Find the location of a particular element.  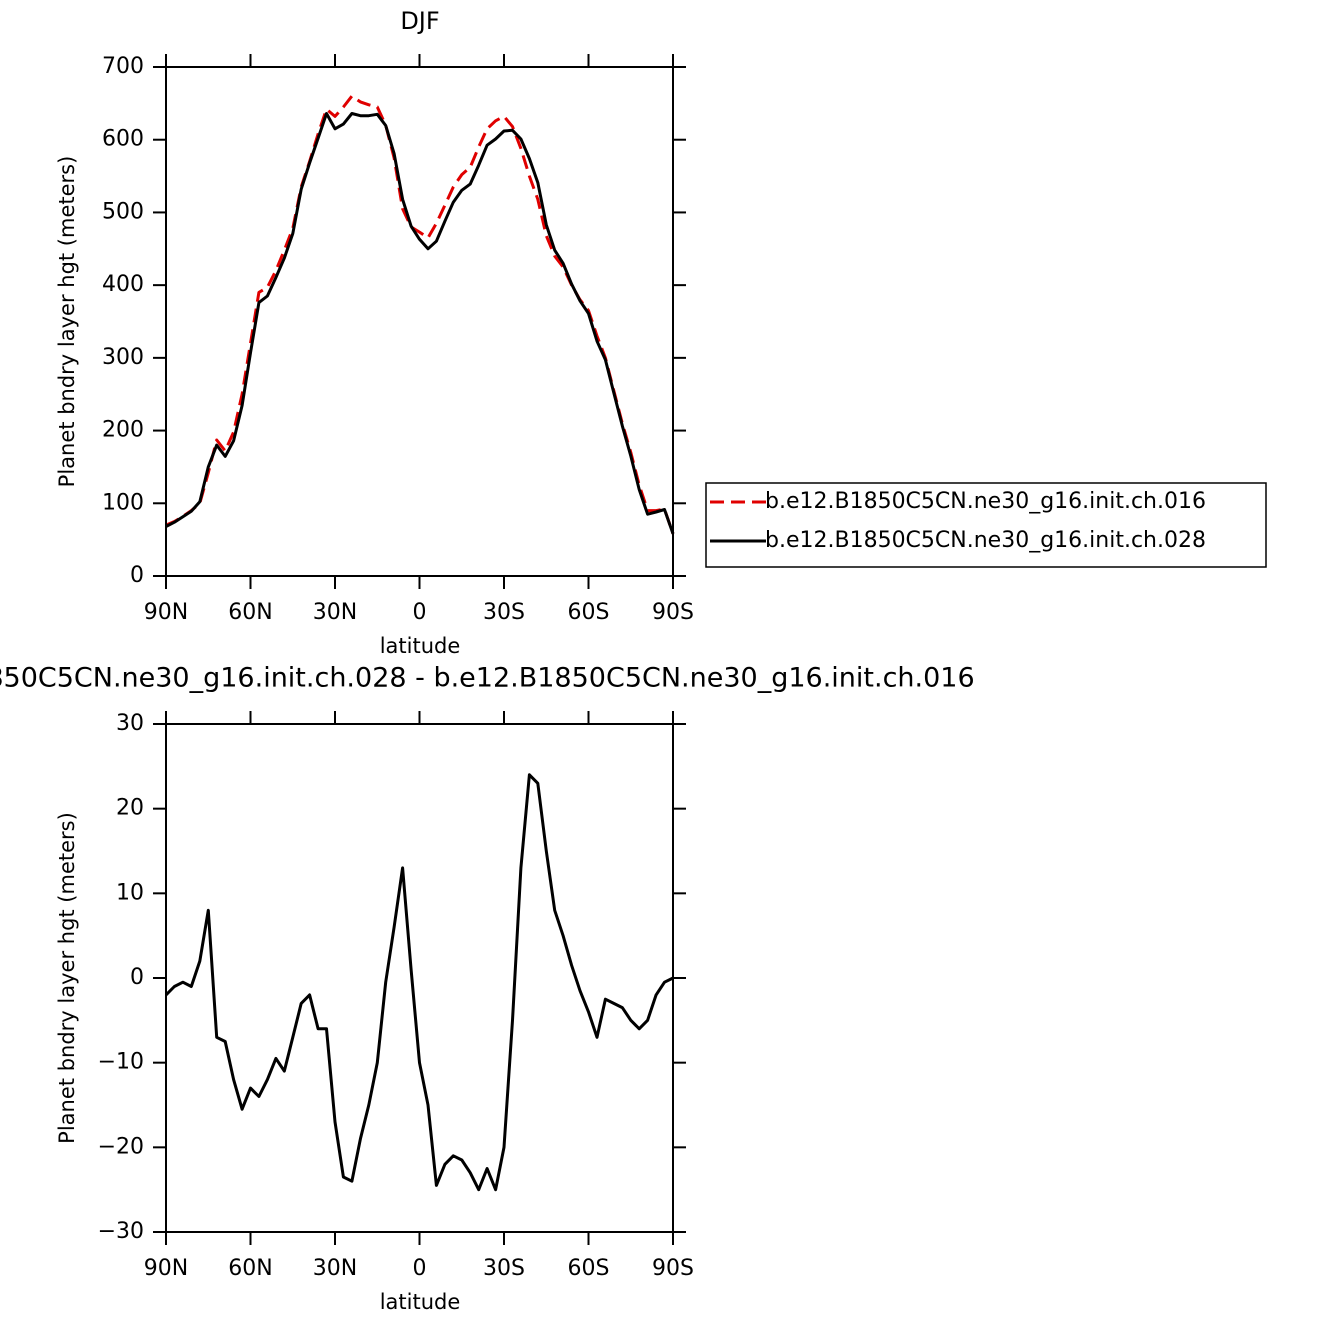

y-tick-label: −10 is located at coordinates (121, 1062).